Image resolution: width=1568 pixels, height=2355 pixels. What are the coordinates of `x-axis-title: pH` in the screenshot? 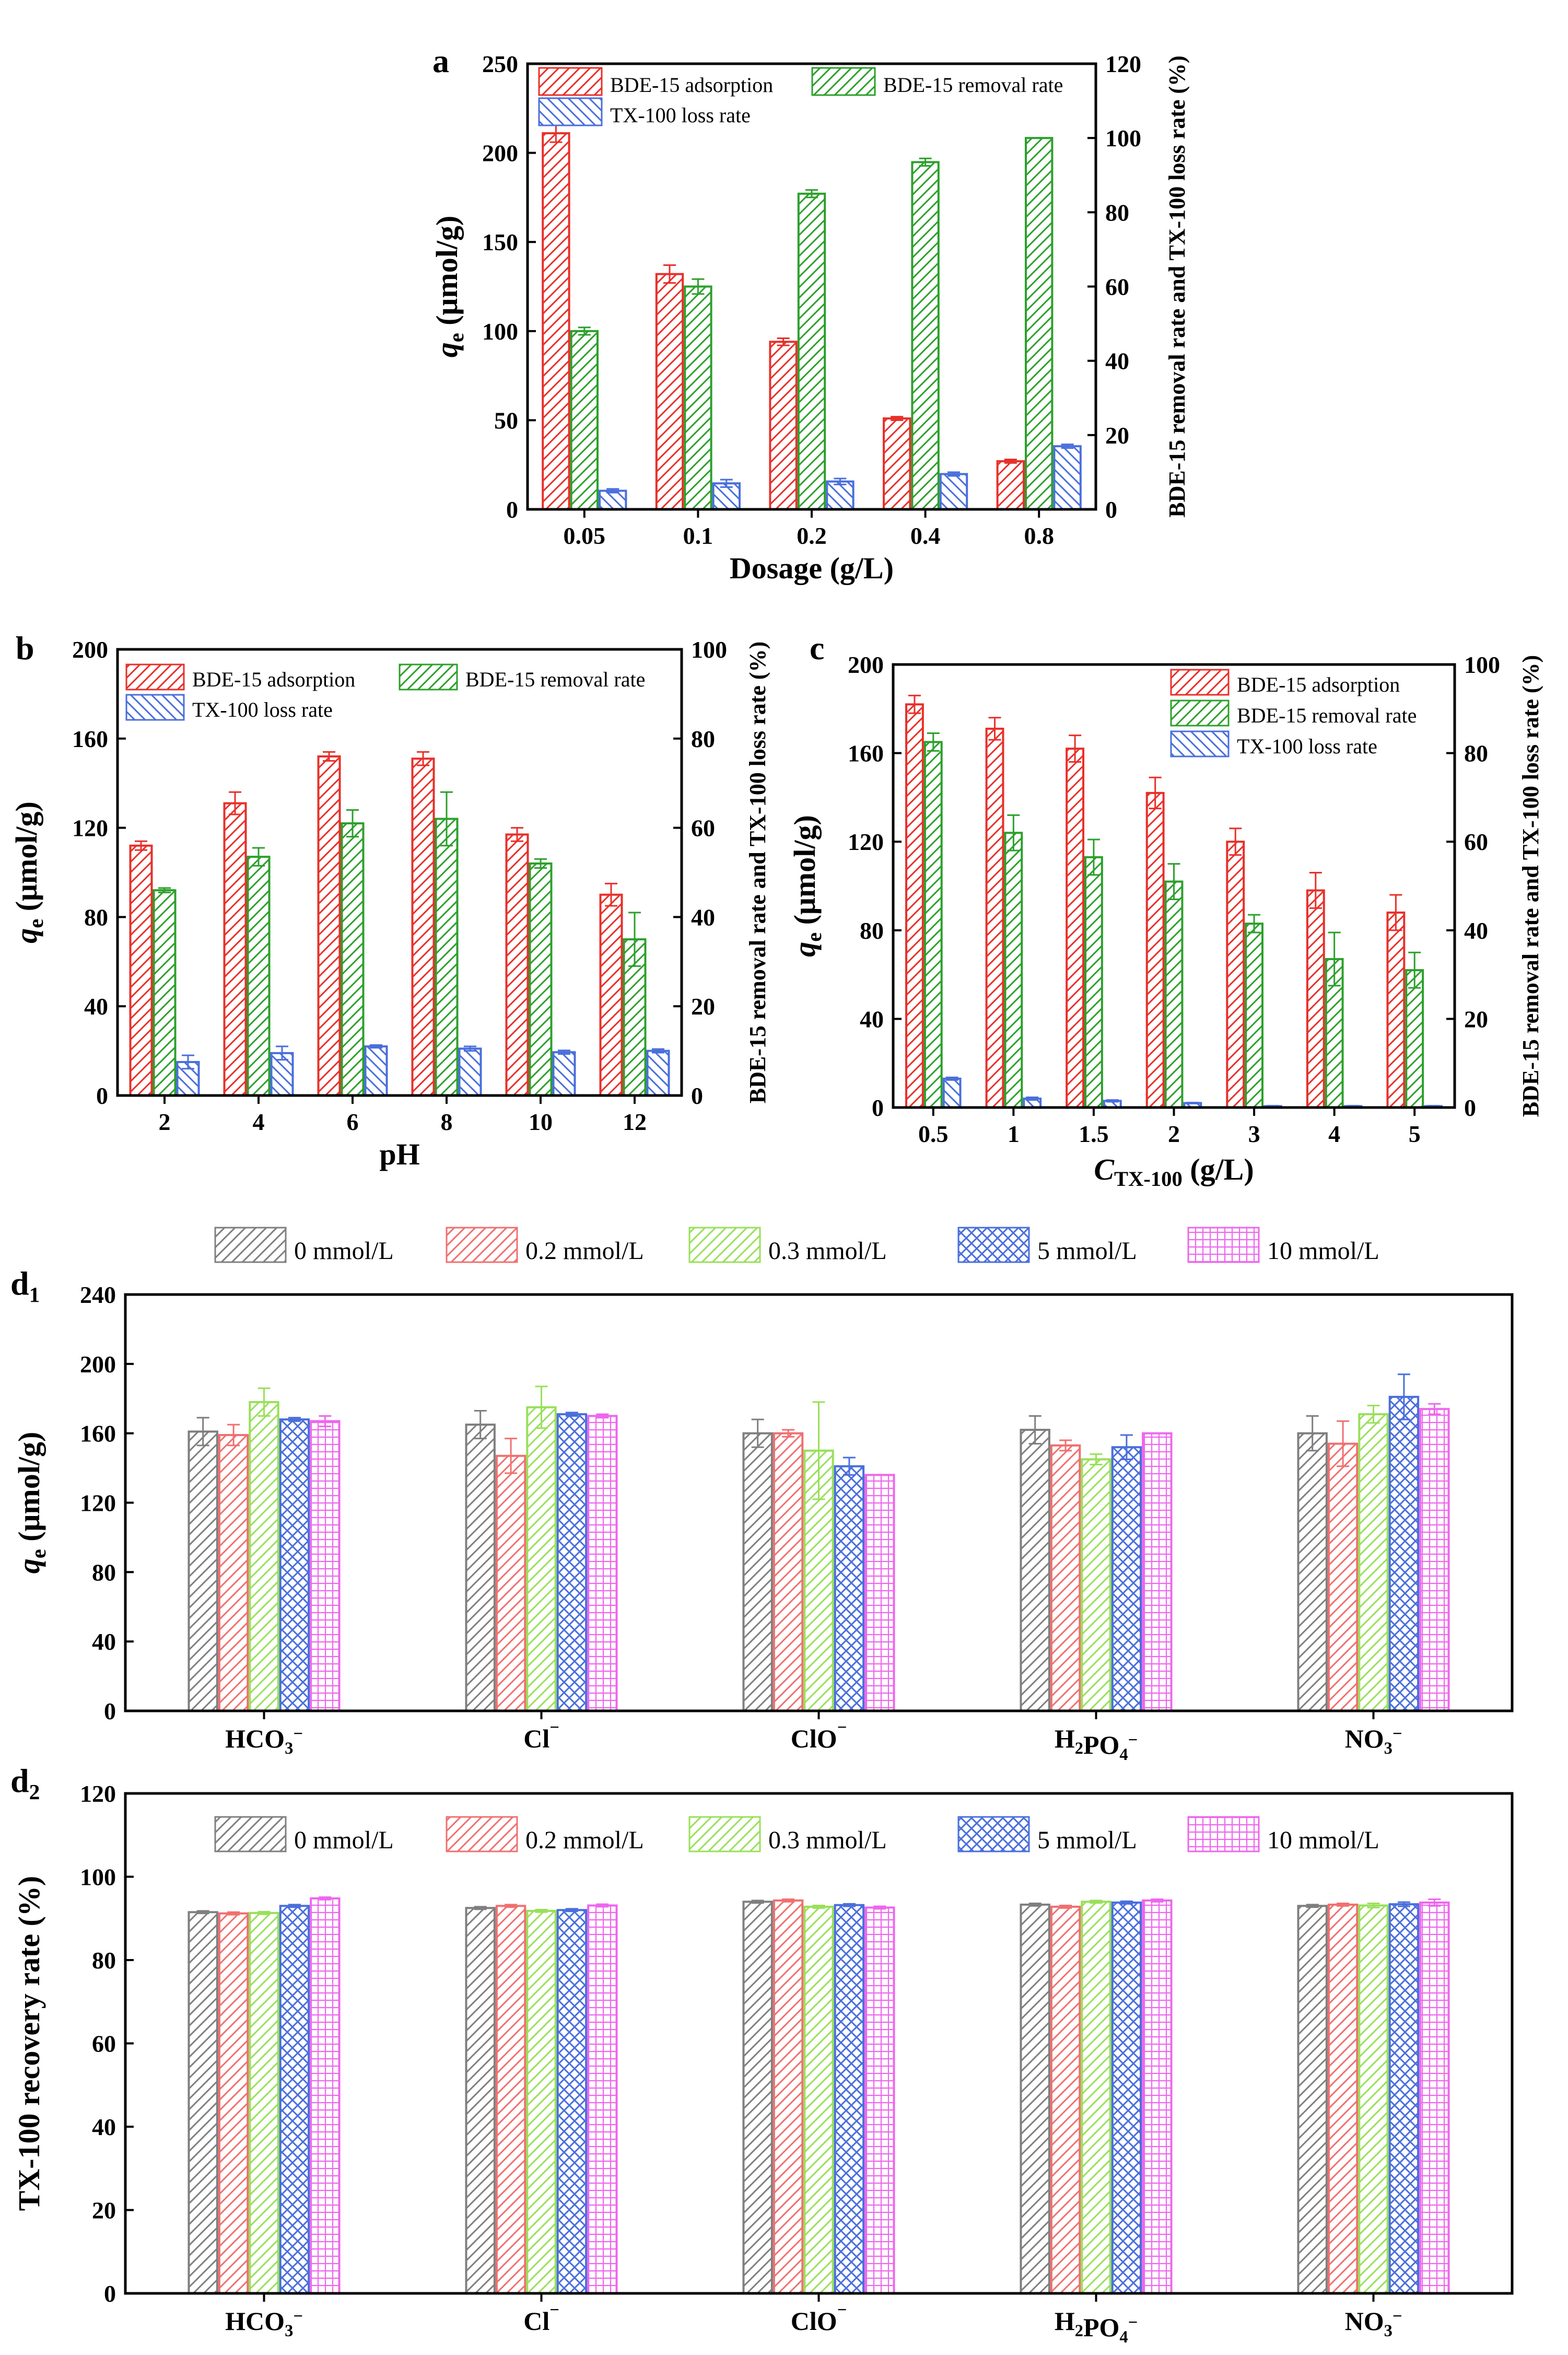 It's located at (399, 1154).